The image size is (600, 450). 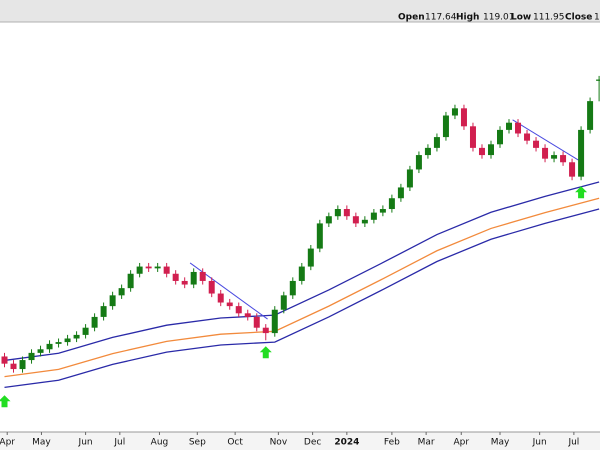 I want to click on x-tick-label: Sep, so click(x=197, y=443).